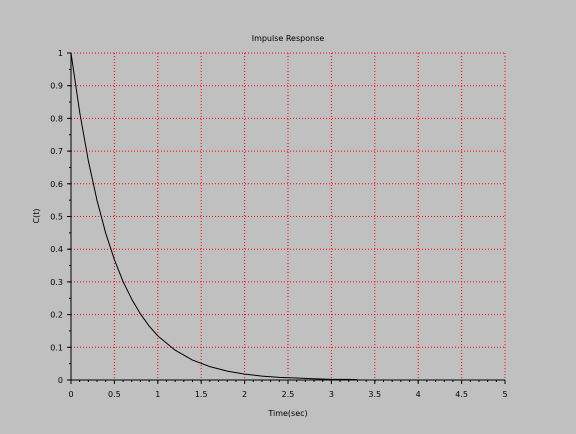 The image size is (576, 434). I want to click on x-tick-label: 1, so click(157, 394).